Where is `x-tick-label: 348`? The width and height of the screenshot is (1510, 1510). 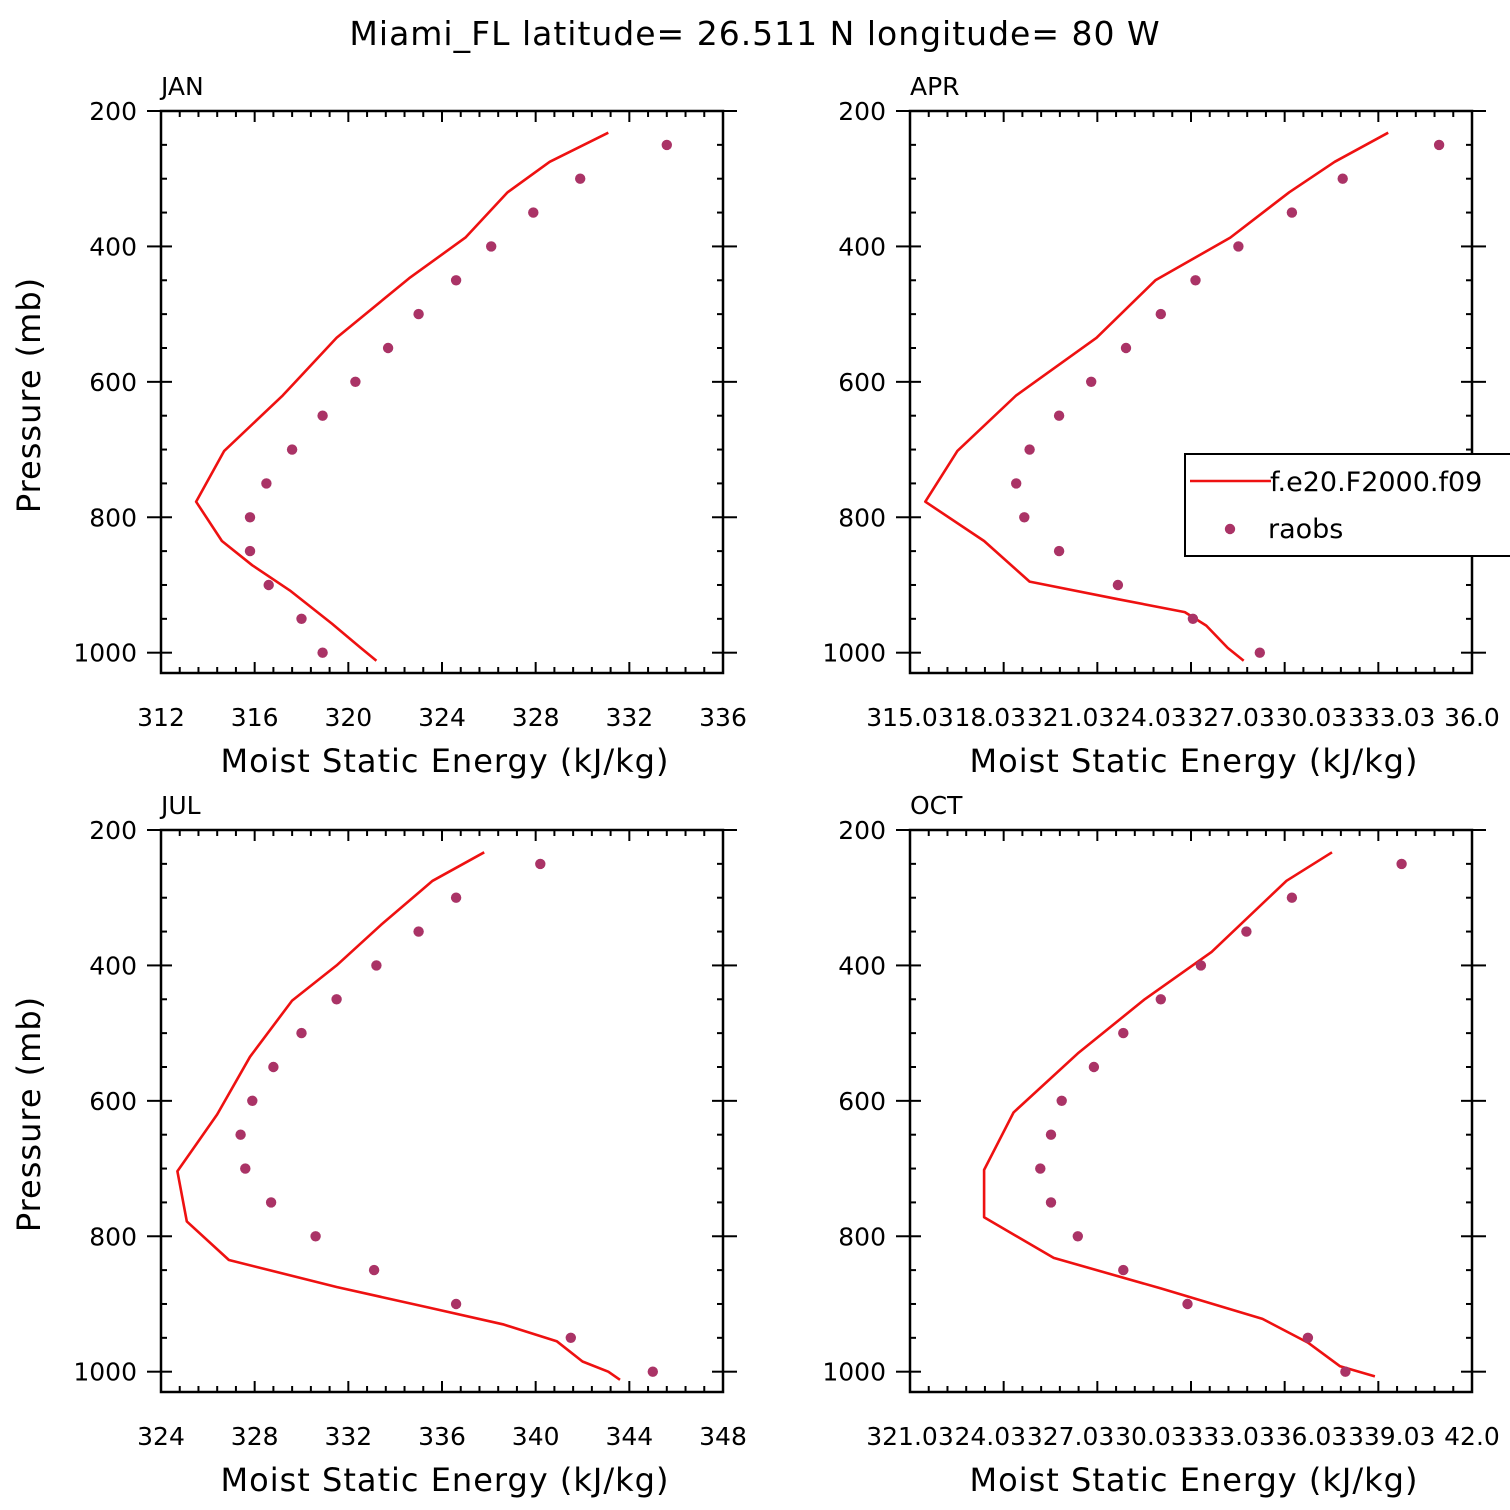 x-tick-label: 348 is located at coordinates (723, 1436).